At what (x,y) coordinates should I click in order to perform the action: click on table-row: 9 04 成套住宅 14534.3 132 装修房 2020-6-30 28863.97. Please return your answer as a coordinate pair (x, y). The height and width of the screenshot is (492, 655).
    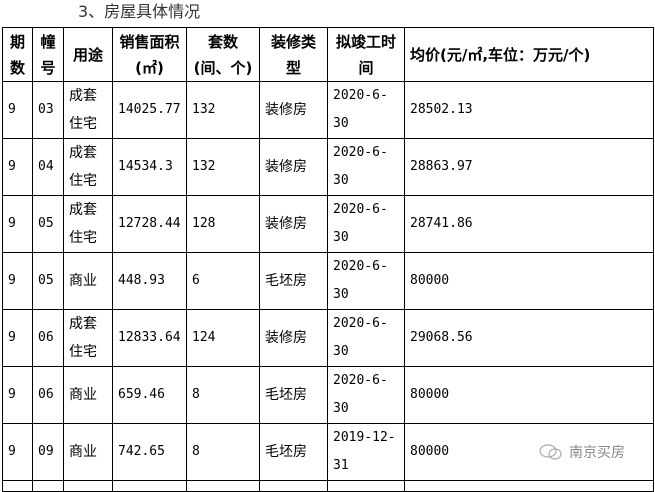
    Looking at the image, I should click on (328, 167).